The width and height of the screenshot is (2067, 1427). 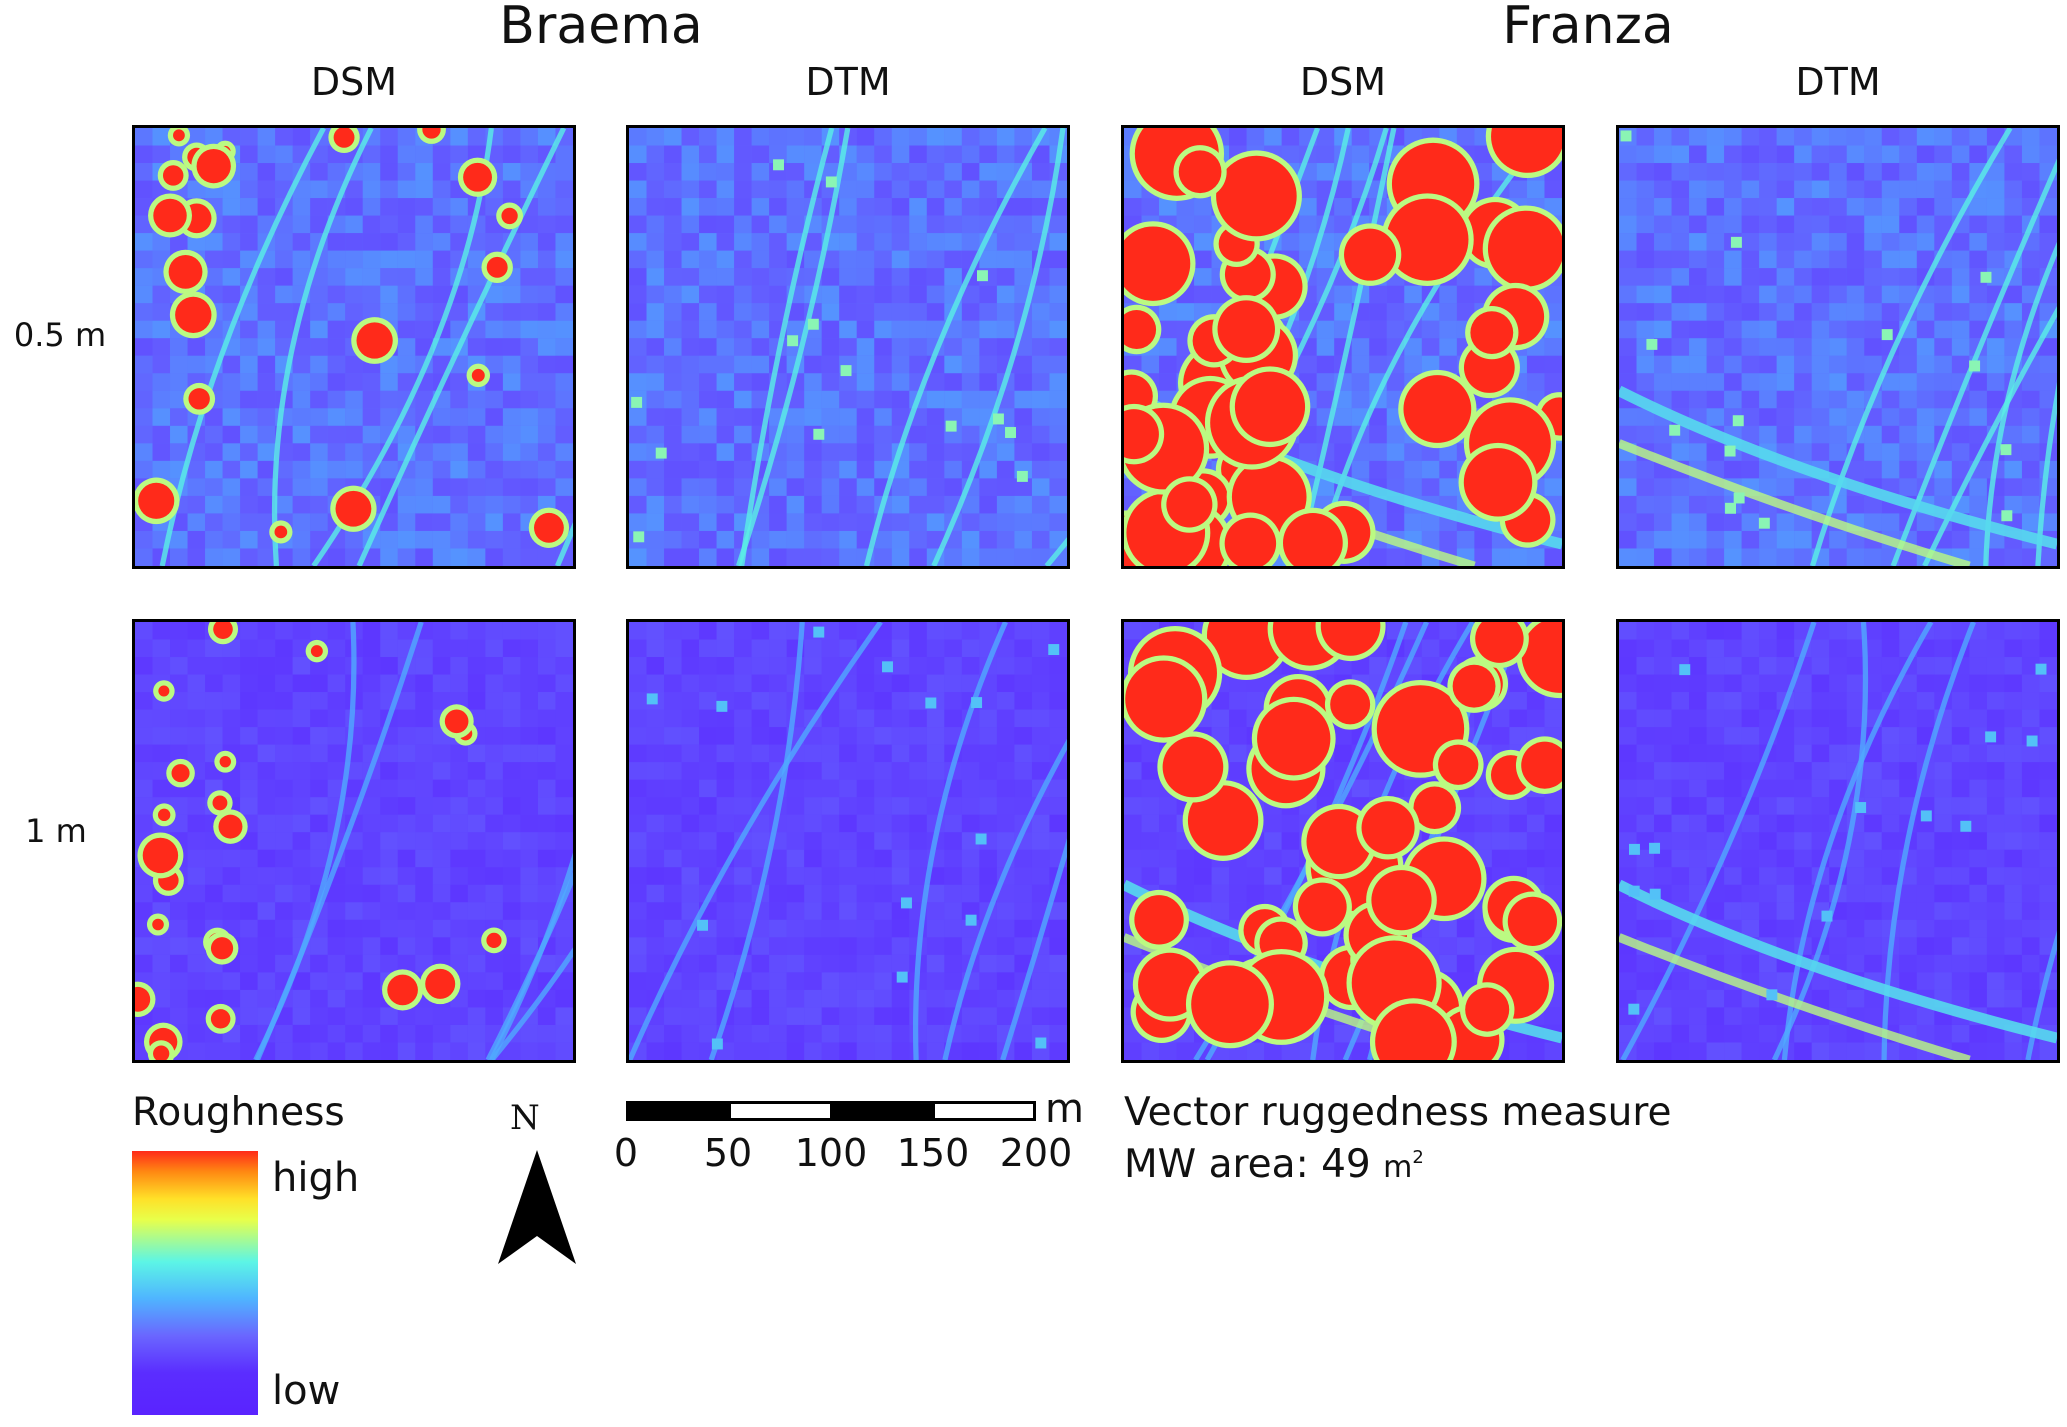 I want to click on method-label: Vector ruggedness measure, so click(x=1398, y=1112).